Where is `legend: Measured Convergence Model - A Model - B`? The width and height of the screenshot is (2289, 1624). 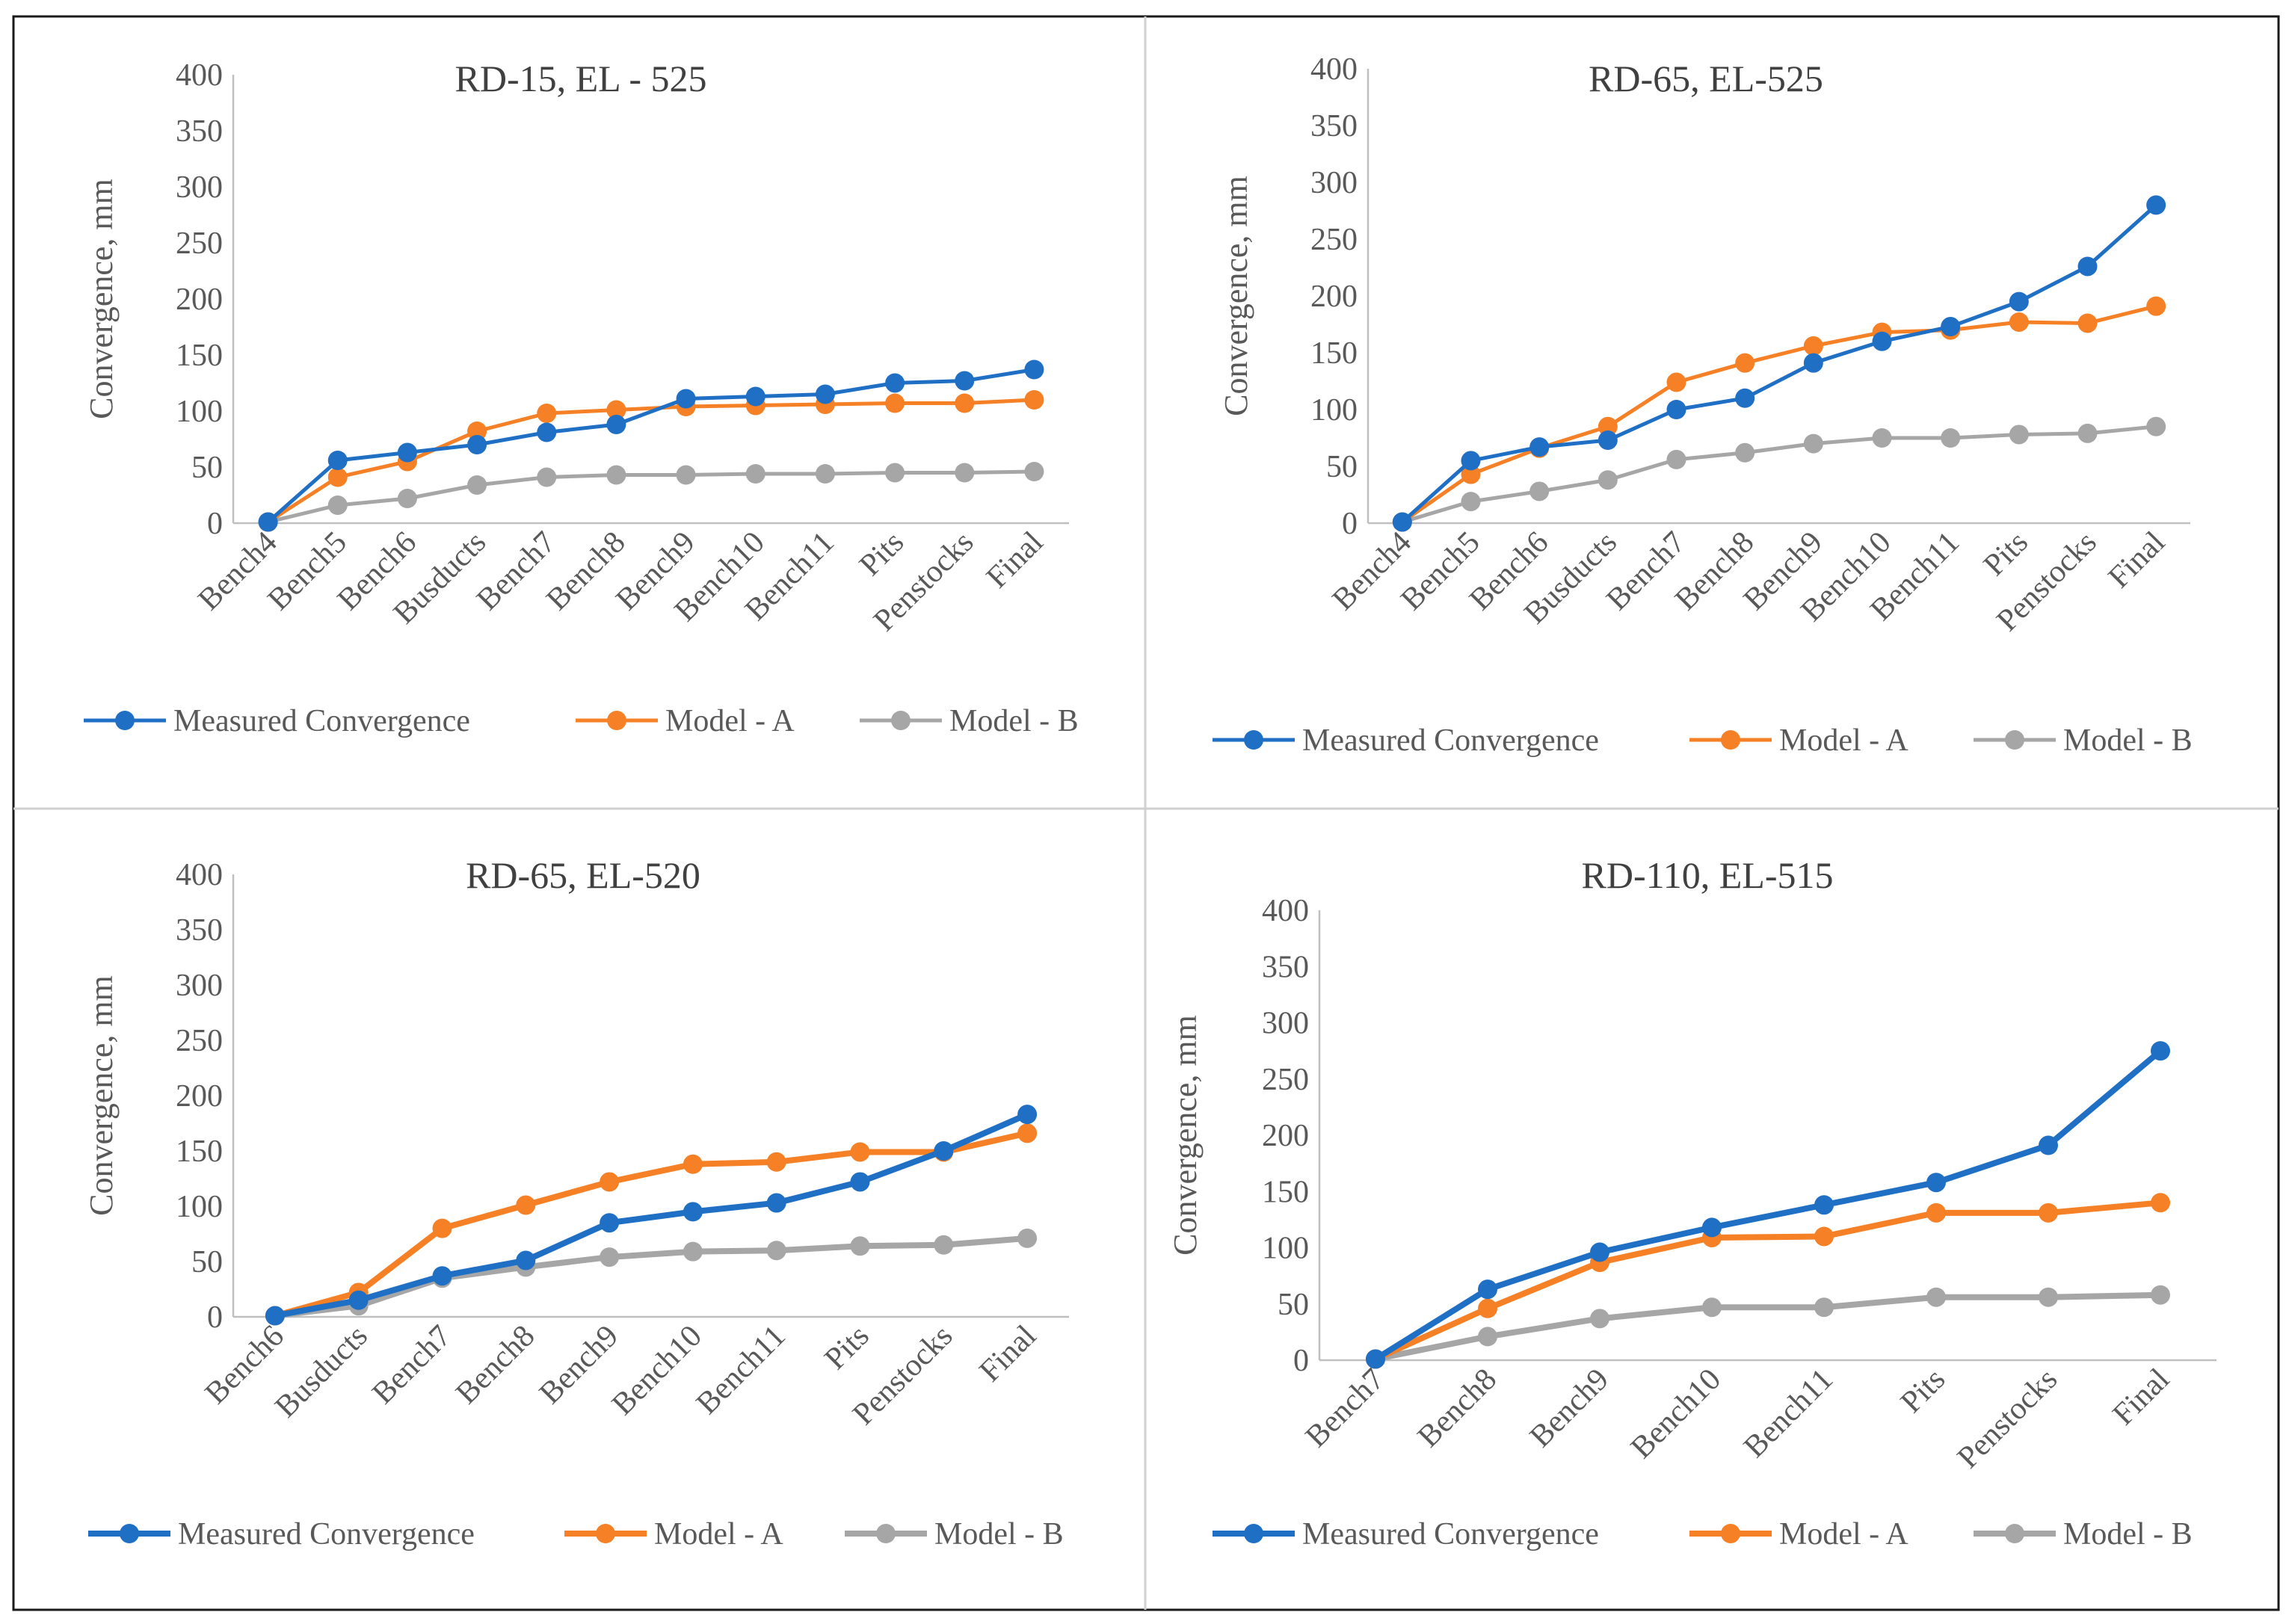 legend: Measured Convergence Model - A Model - B is located at coordinates (1703, 1535).